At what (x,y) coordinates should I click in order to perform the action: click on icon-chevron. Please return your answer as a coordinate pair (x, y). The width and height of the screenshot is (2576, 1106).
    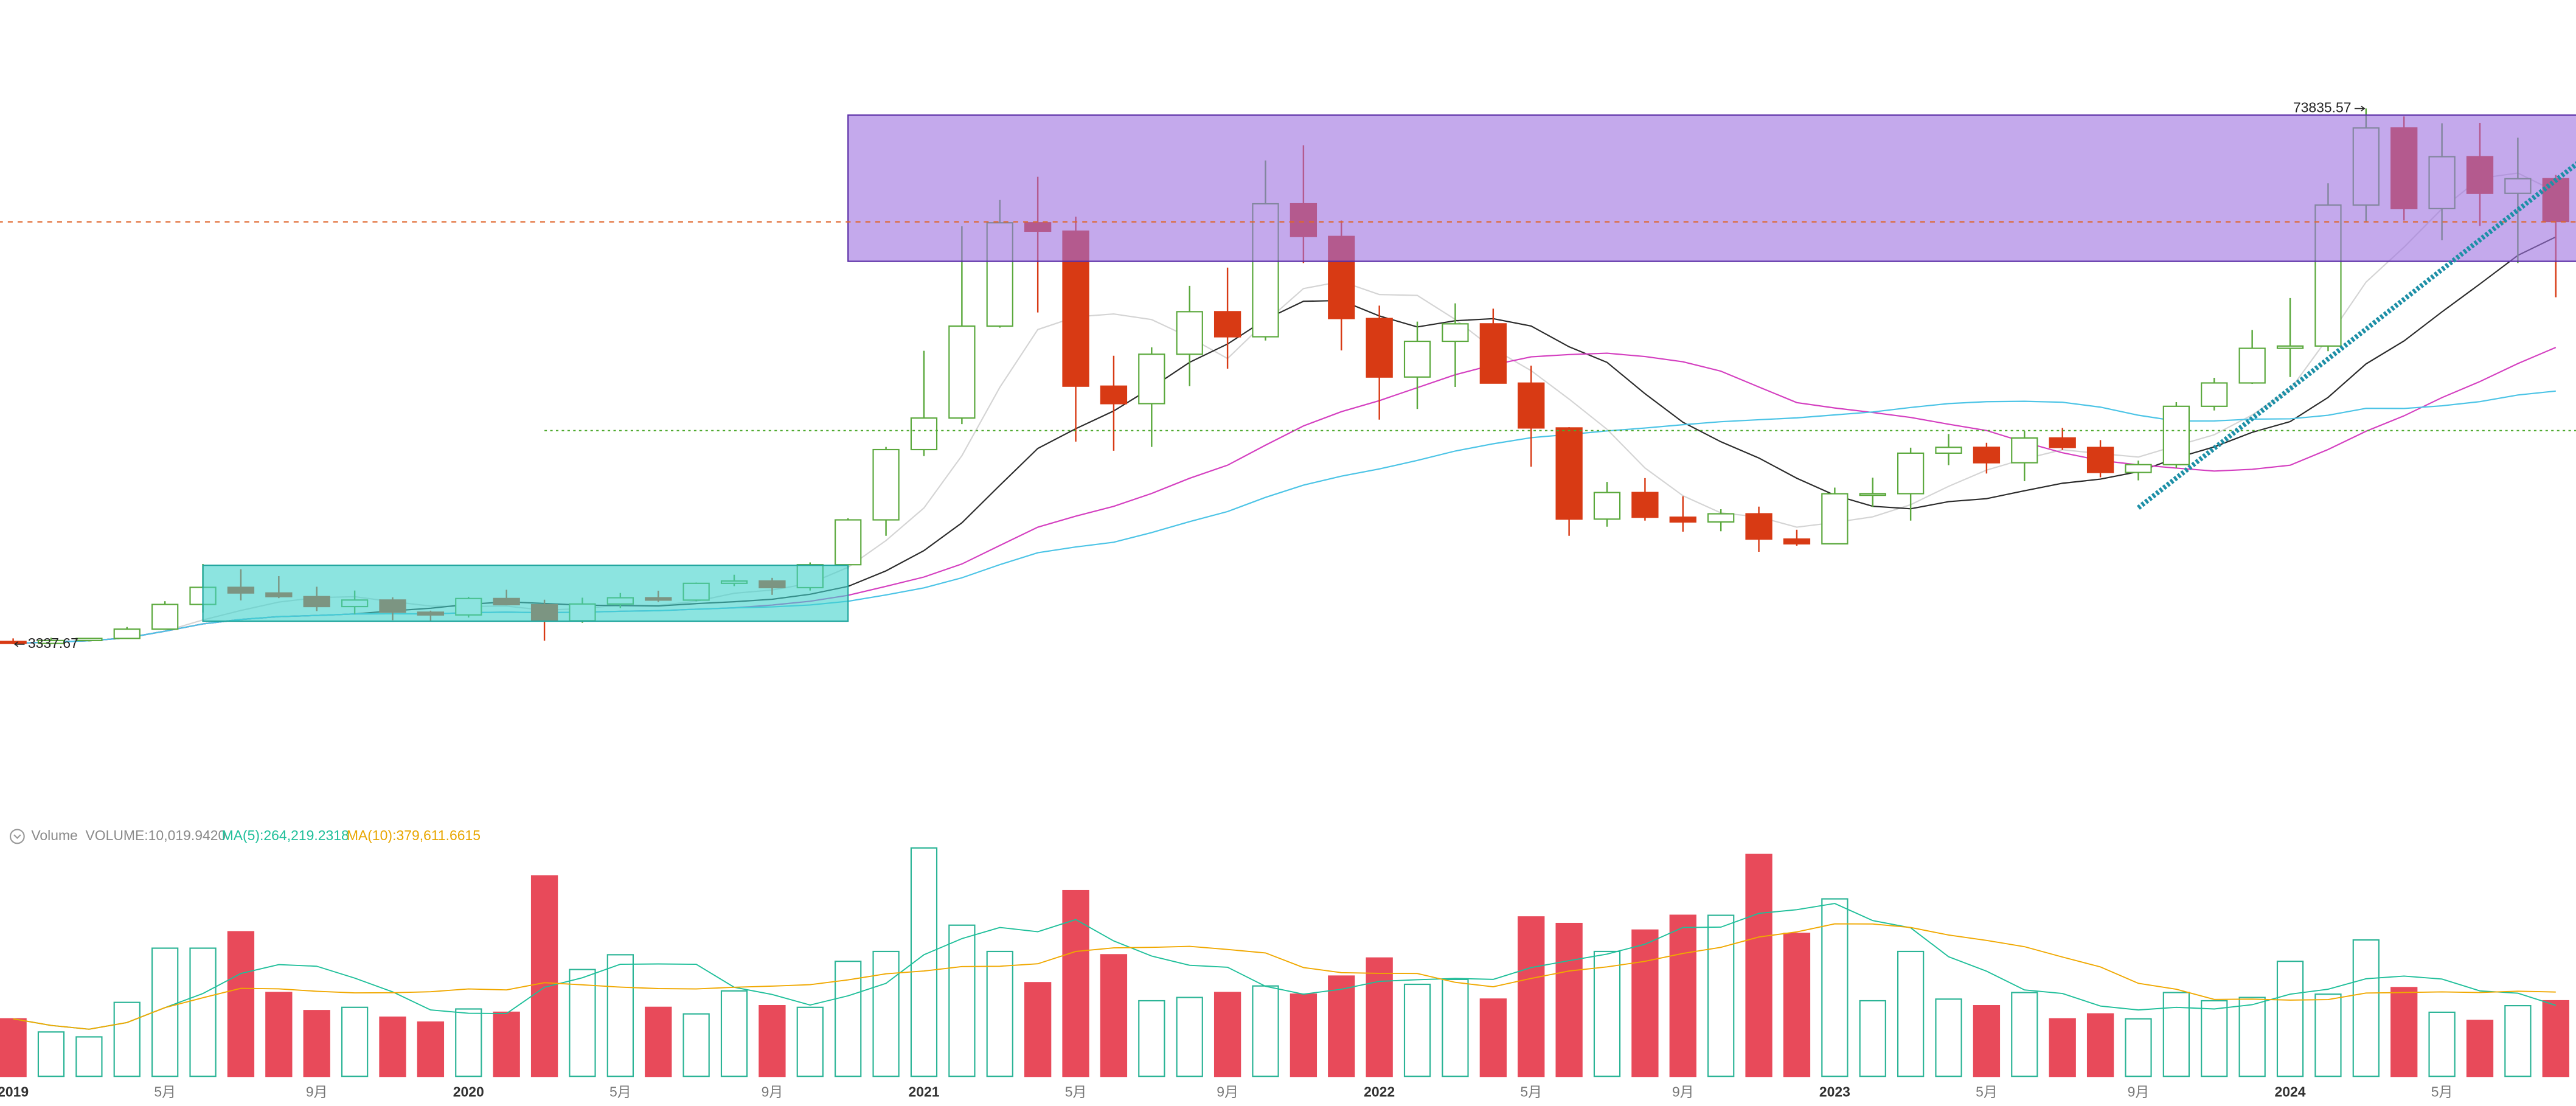
    Looking at the image, I should click on (17, 837).